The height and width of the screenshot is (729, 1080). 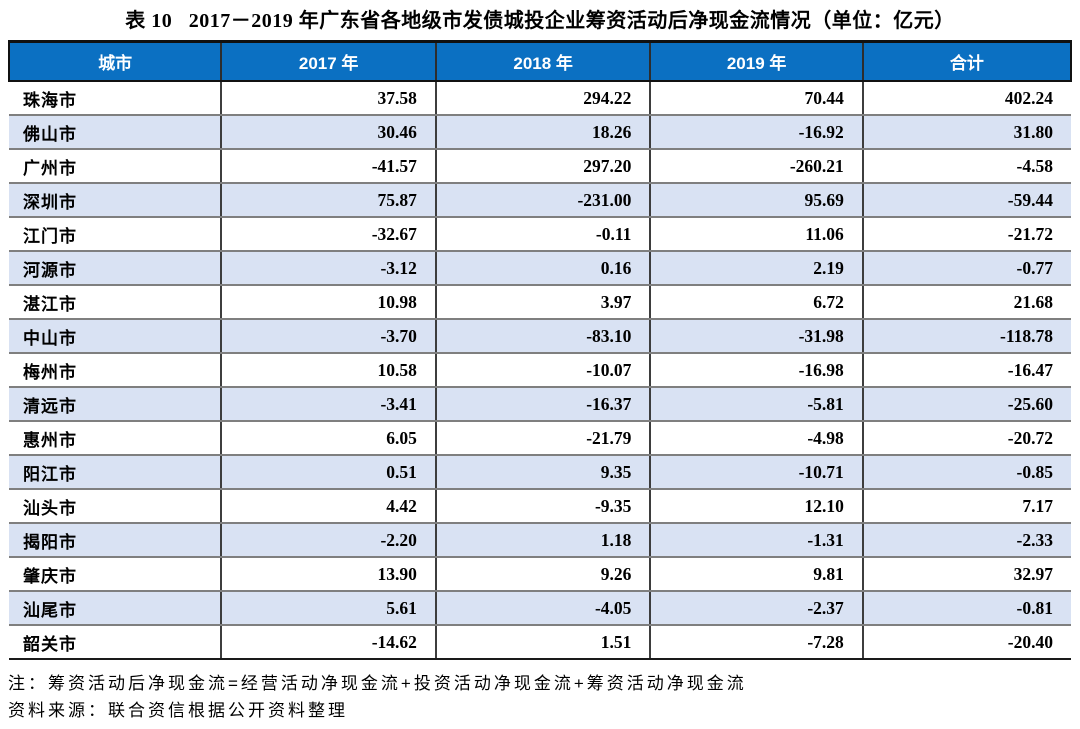 I want to click on value-cell: -59.44, so click(x=966, y=200).